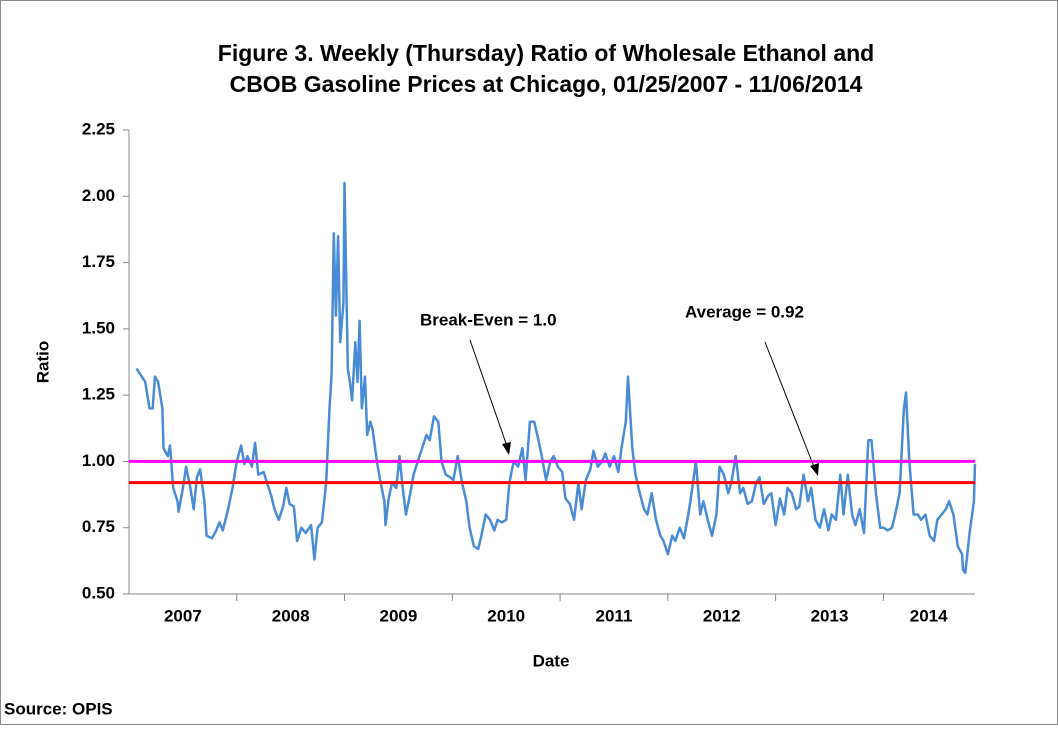 The image size is (1058, 730). Describe the element at coordinates (551, 660) in the screenshot. I see `x-axis-label: Date` at that location.